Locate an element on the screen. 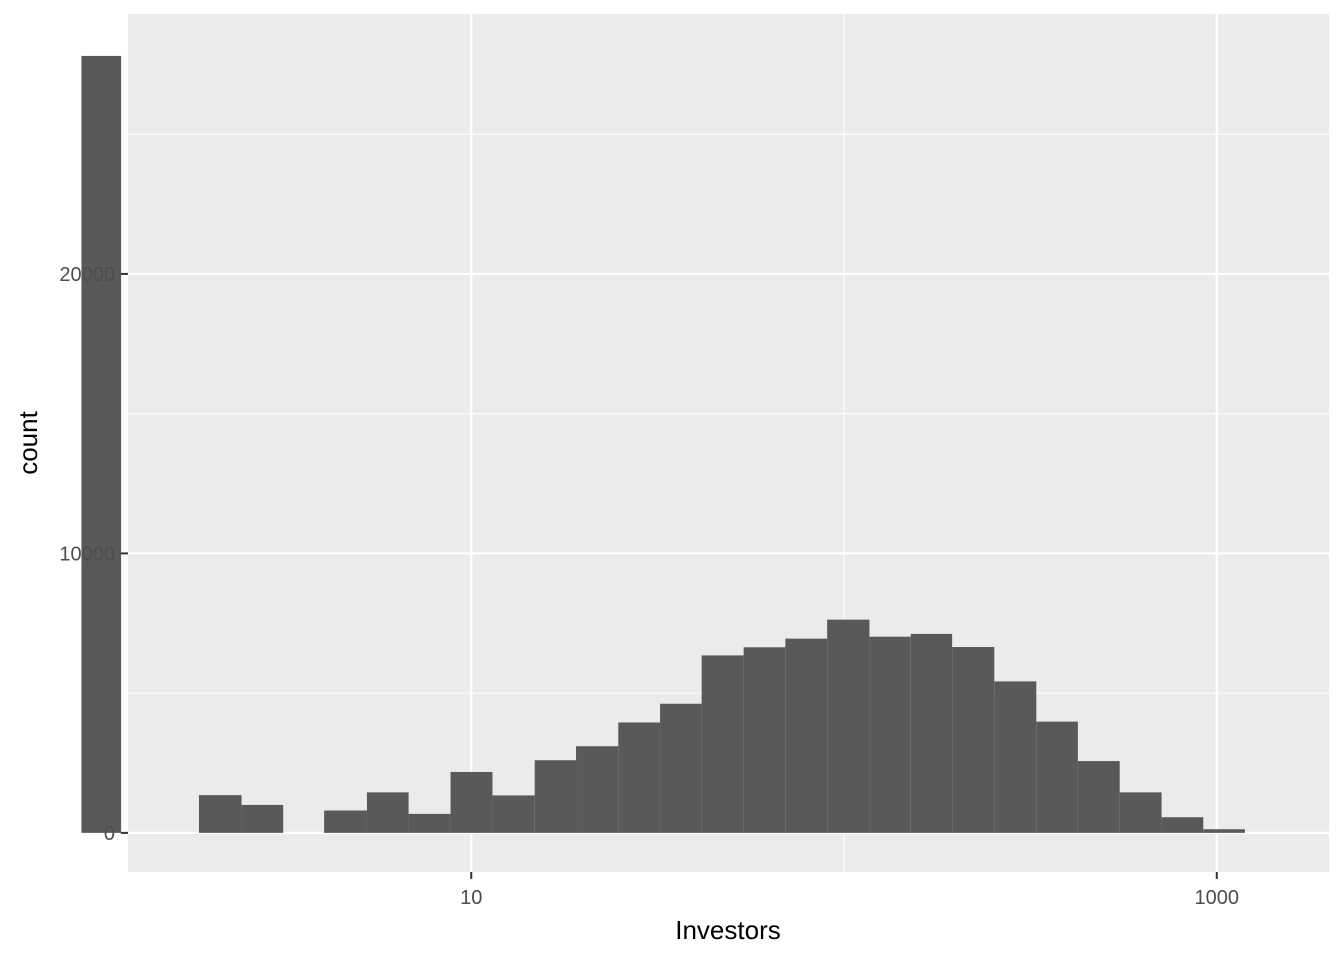 This screenshot has width=1344, height=960. y-tick-label: 0 is located at coordinates (109, 834).